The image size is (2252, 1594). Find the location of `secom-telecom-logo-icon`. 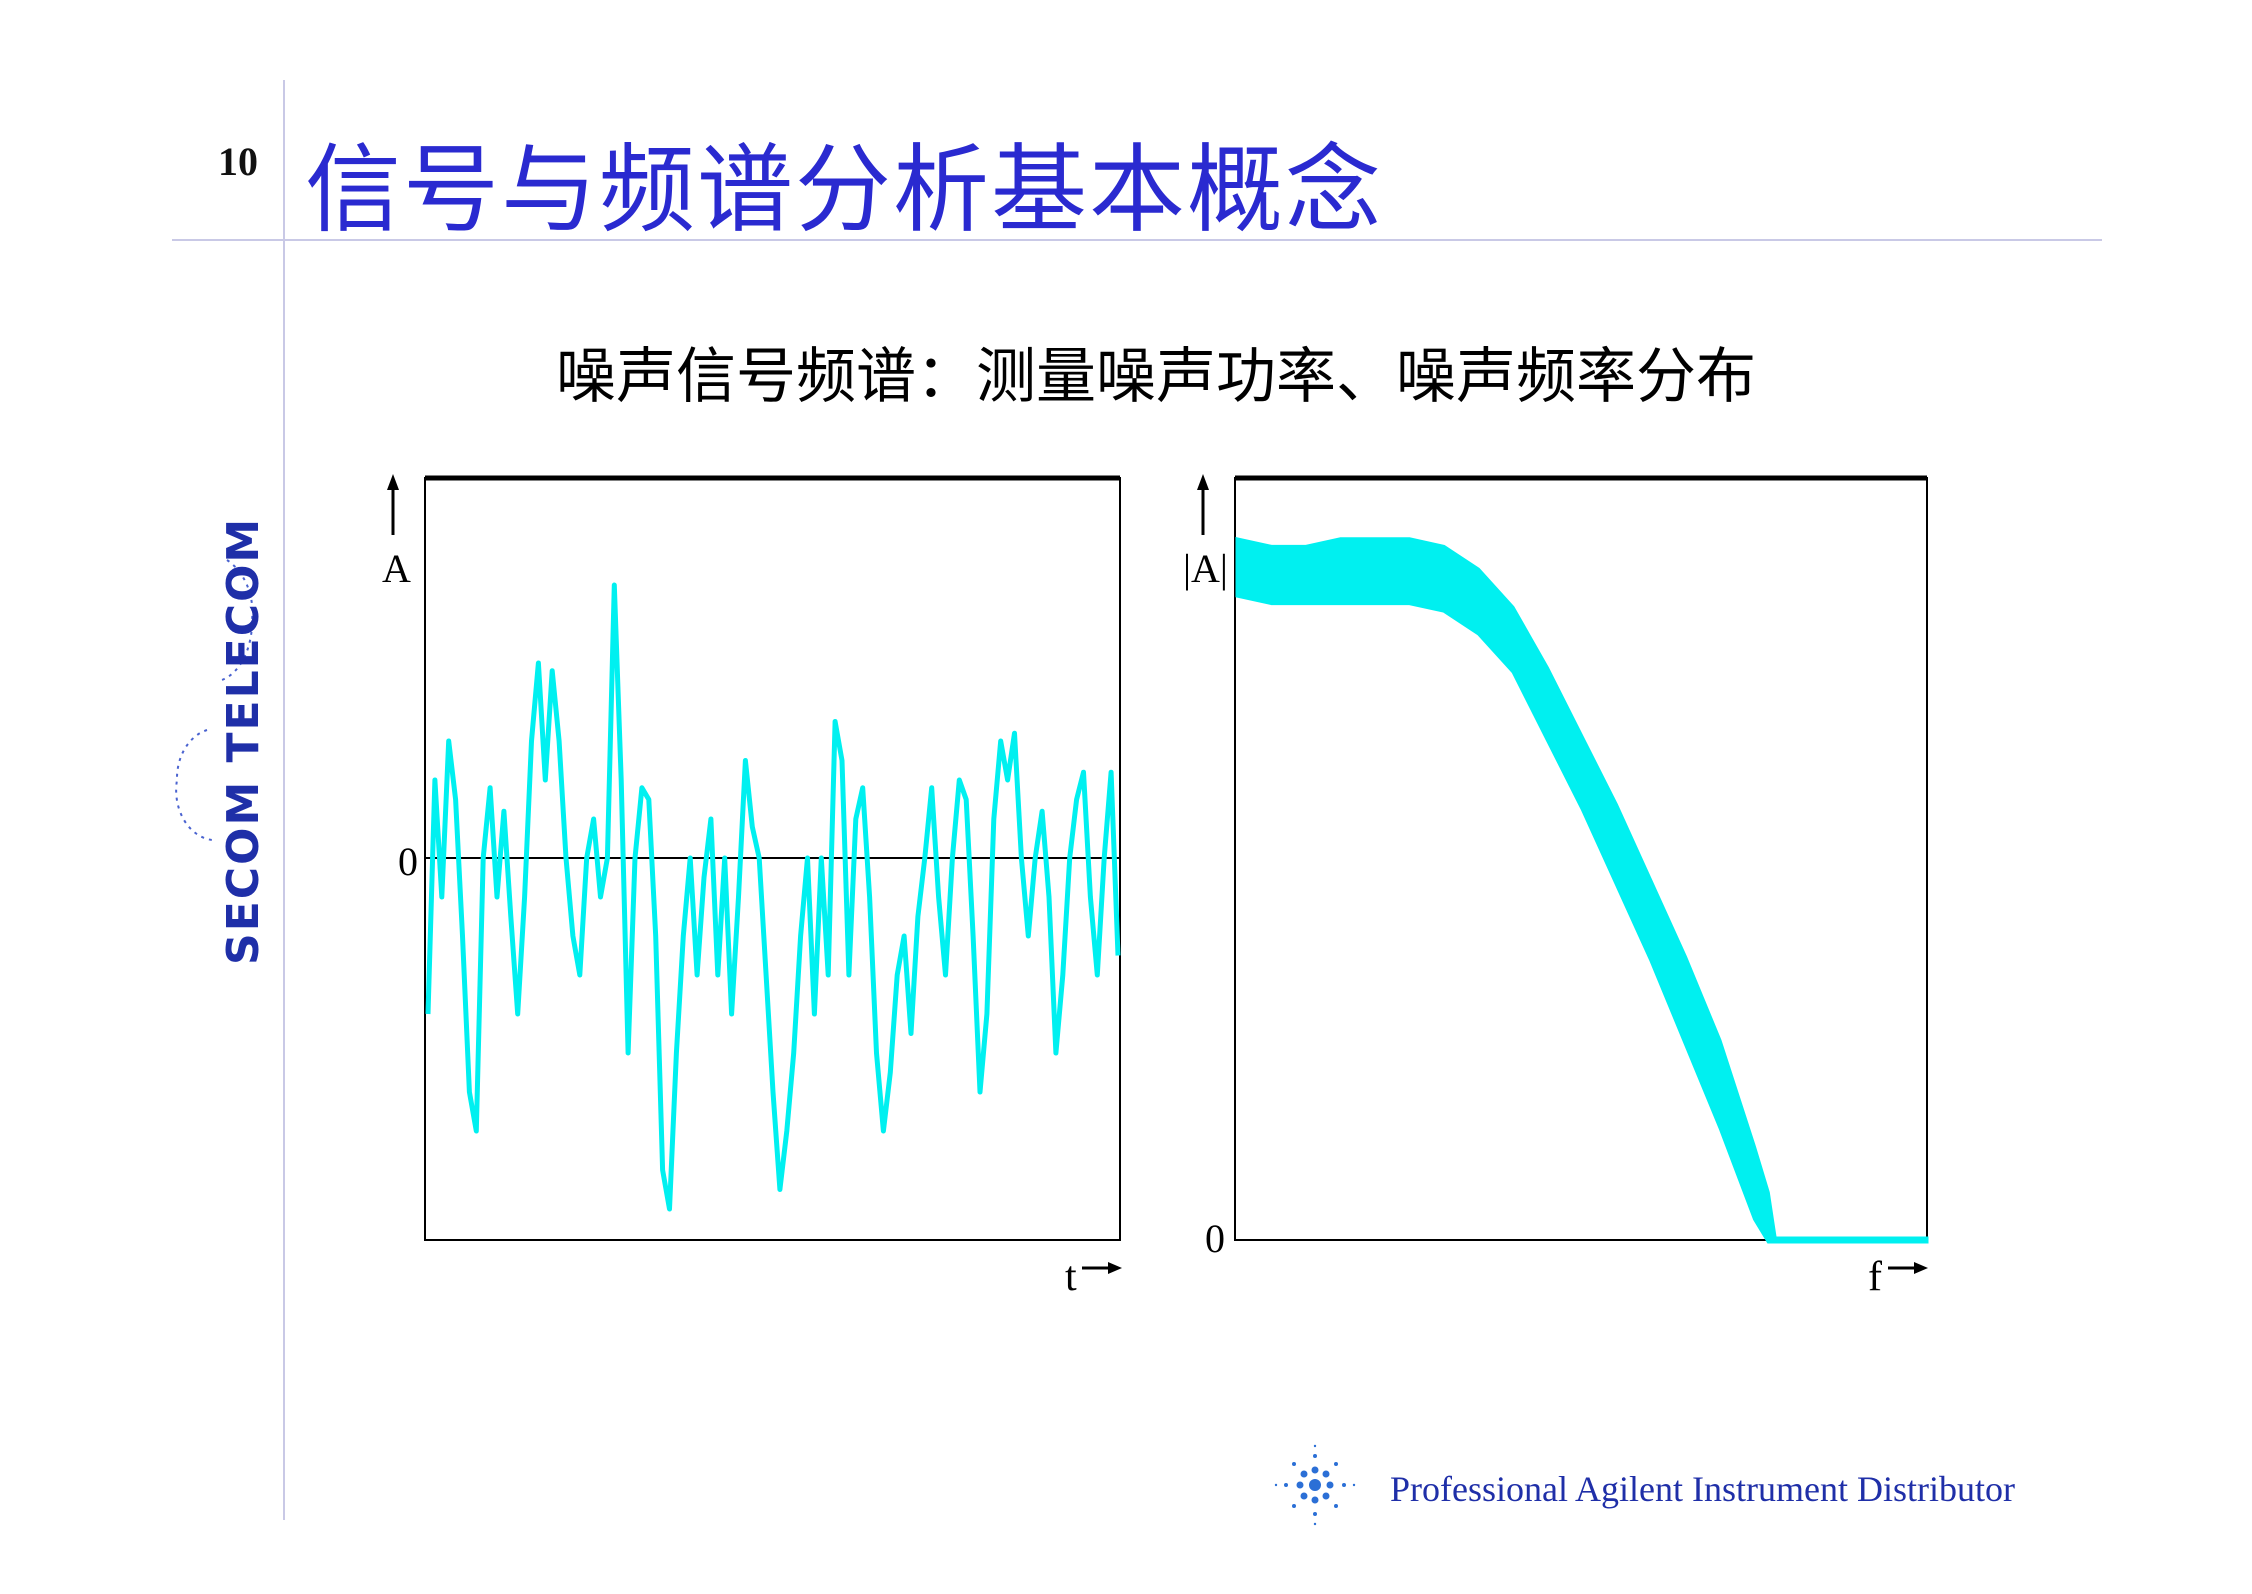

secom-telecom-logo-icon is located at coordinates (214, 700).